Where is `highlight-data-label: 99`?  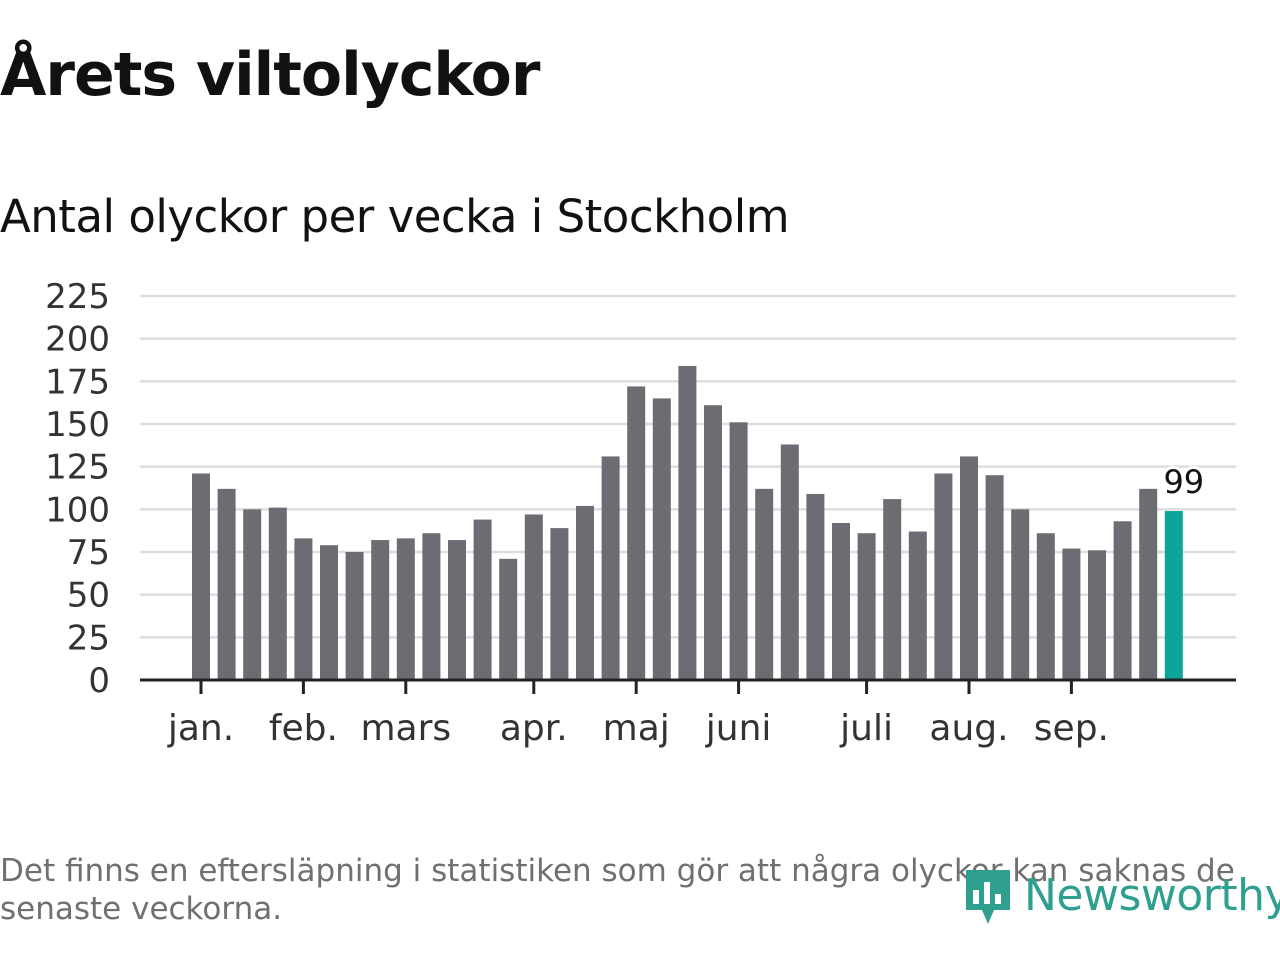 highlight-data-label: 99 is located at coordinates (1183, 482).